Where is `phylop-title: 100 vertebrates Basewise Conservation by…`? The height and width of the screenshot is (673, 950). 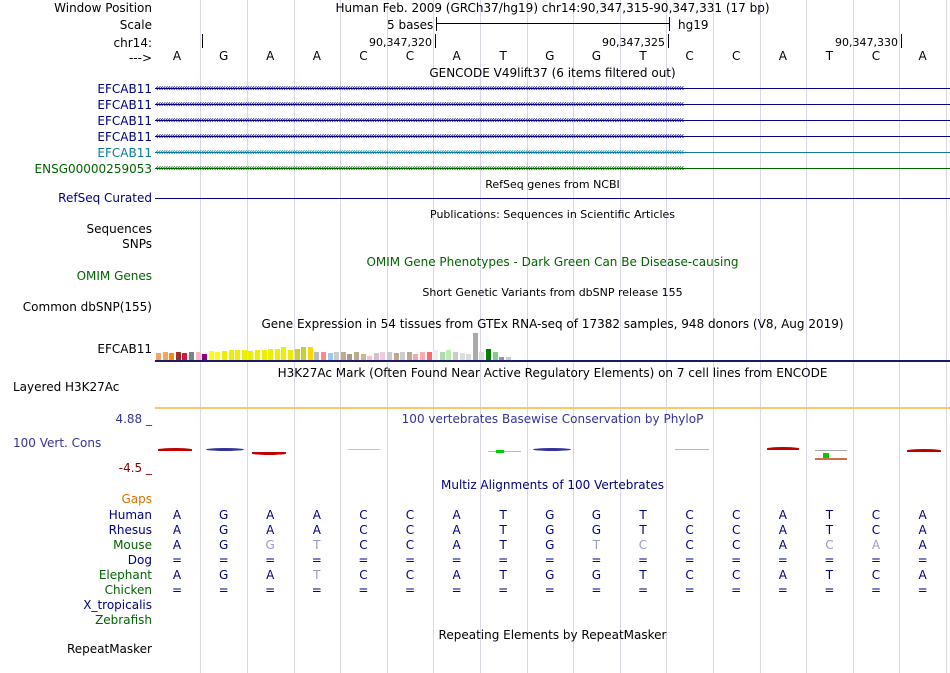
phylop-title: 100 vertebrates Basewise Conservation by… is located at coordinates (552, 419).